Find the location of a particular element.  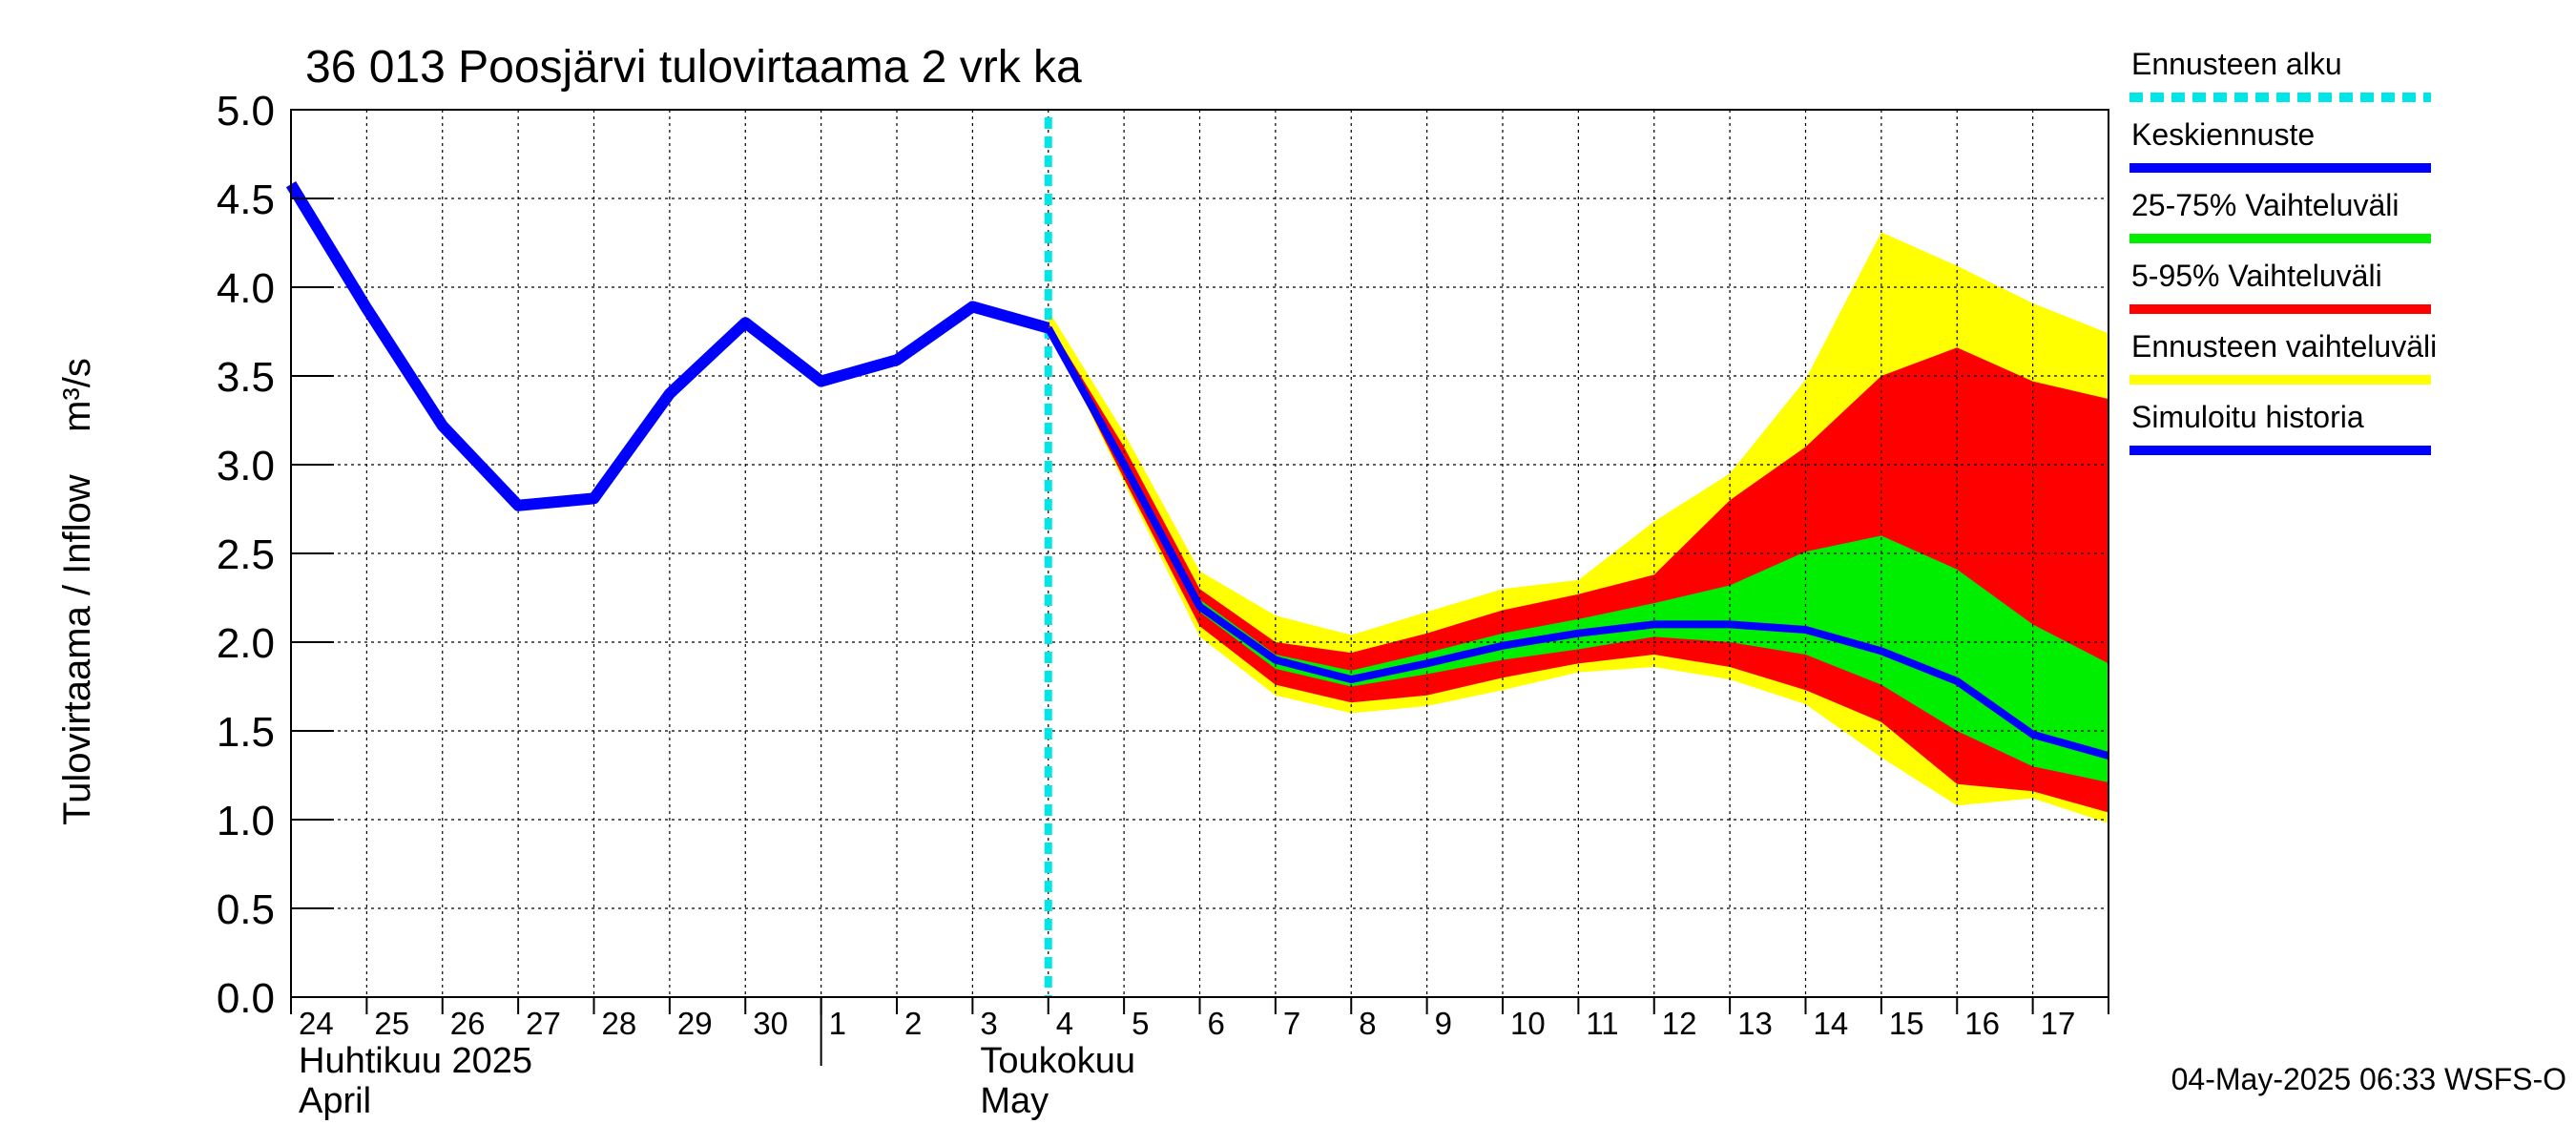

y-tick-label: 1.5 is located at coordinates (246, 732).